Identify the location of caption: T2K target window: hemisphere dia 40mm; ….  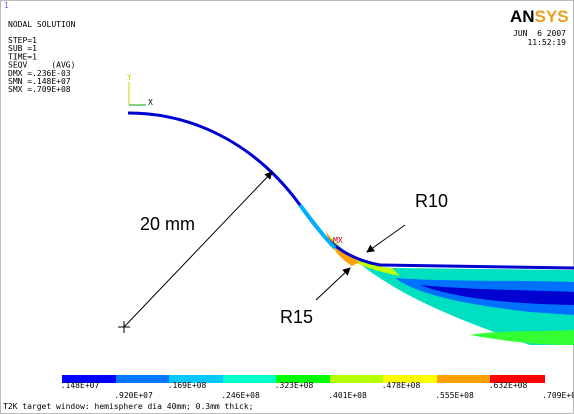
(128, 406).